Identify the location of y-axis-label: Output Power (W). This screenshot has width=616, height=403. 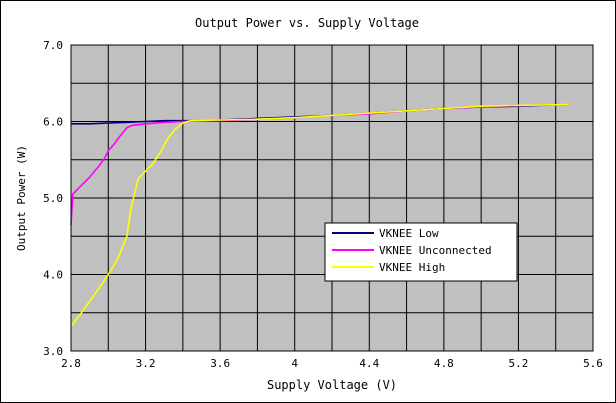
(21, 198).